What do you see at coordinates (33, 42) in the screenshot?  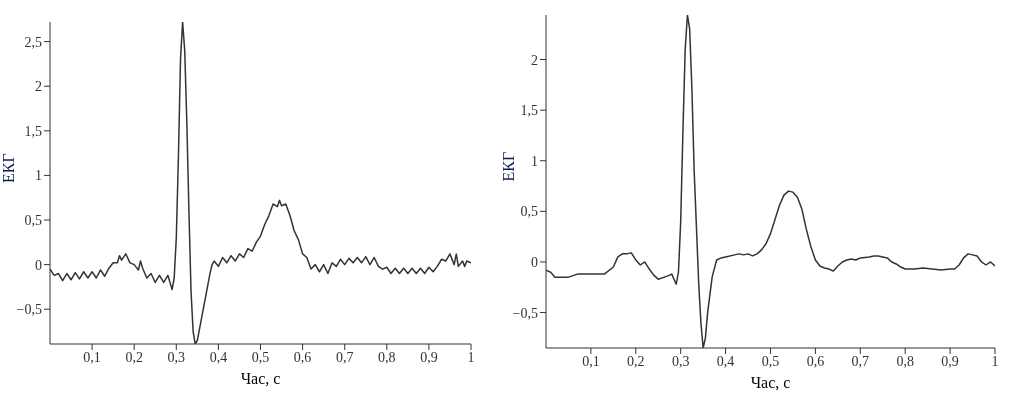 I see `y-tick-label: 2,5` at bounding box center [33, 42].